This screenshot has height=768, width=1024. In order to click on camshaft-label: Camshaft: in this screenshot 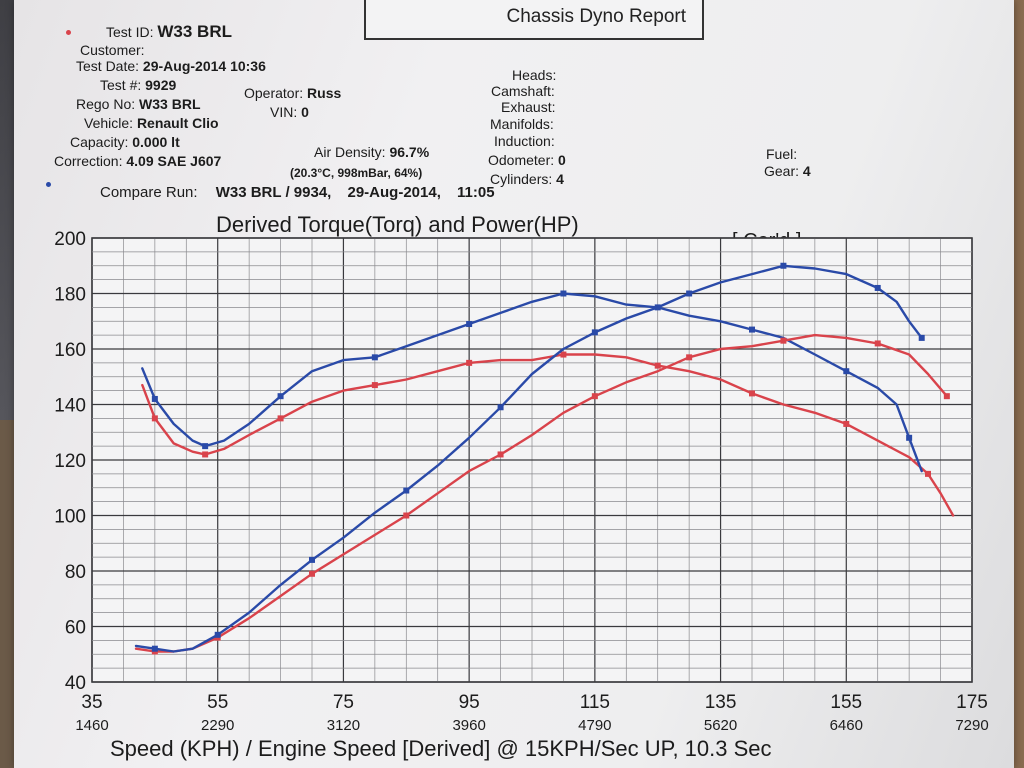, I will do `click(523, 91)`.